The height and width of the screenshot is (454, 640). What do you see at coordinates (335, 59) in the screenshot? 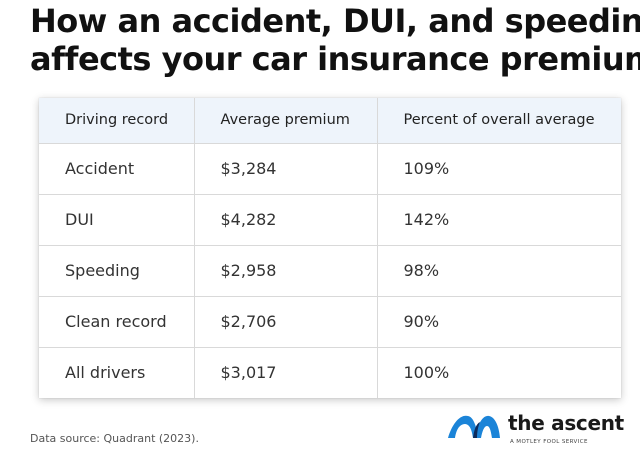
I see `title-line-2: affects your car insurance premium` at bounding box center [335, 59].